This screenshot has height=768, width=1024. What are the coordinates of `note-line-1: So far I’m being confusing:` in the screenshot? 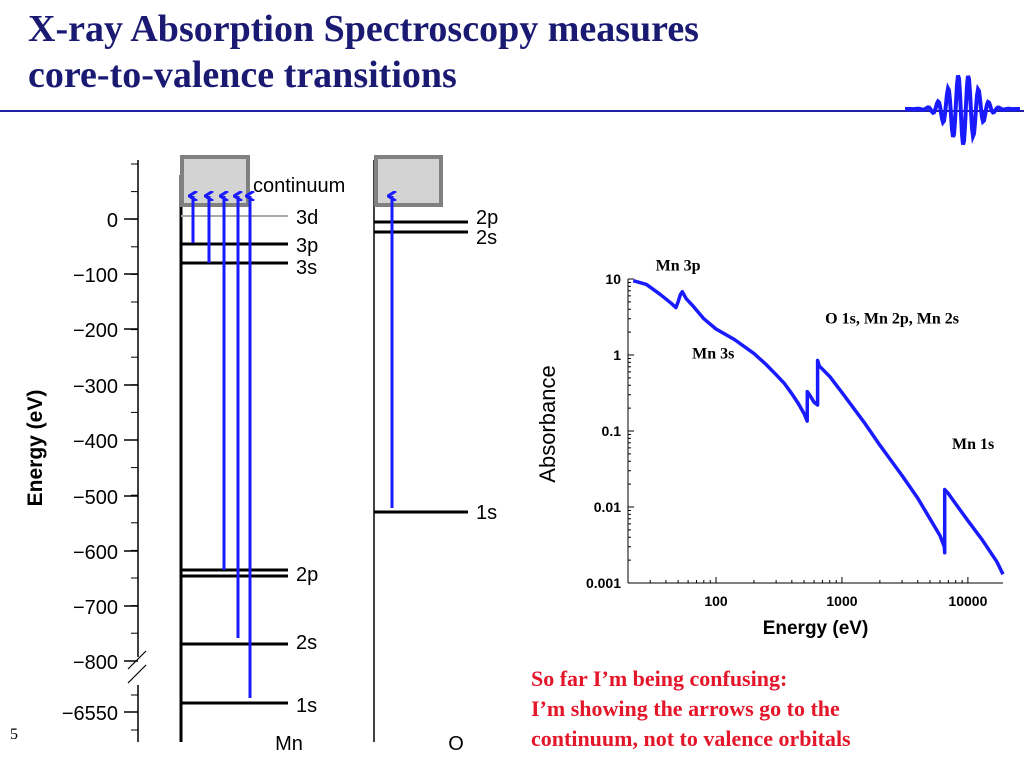 It's located at (659, 678).